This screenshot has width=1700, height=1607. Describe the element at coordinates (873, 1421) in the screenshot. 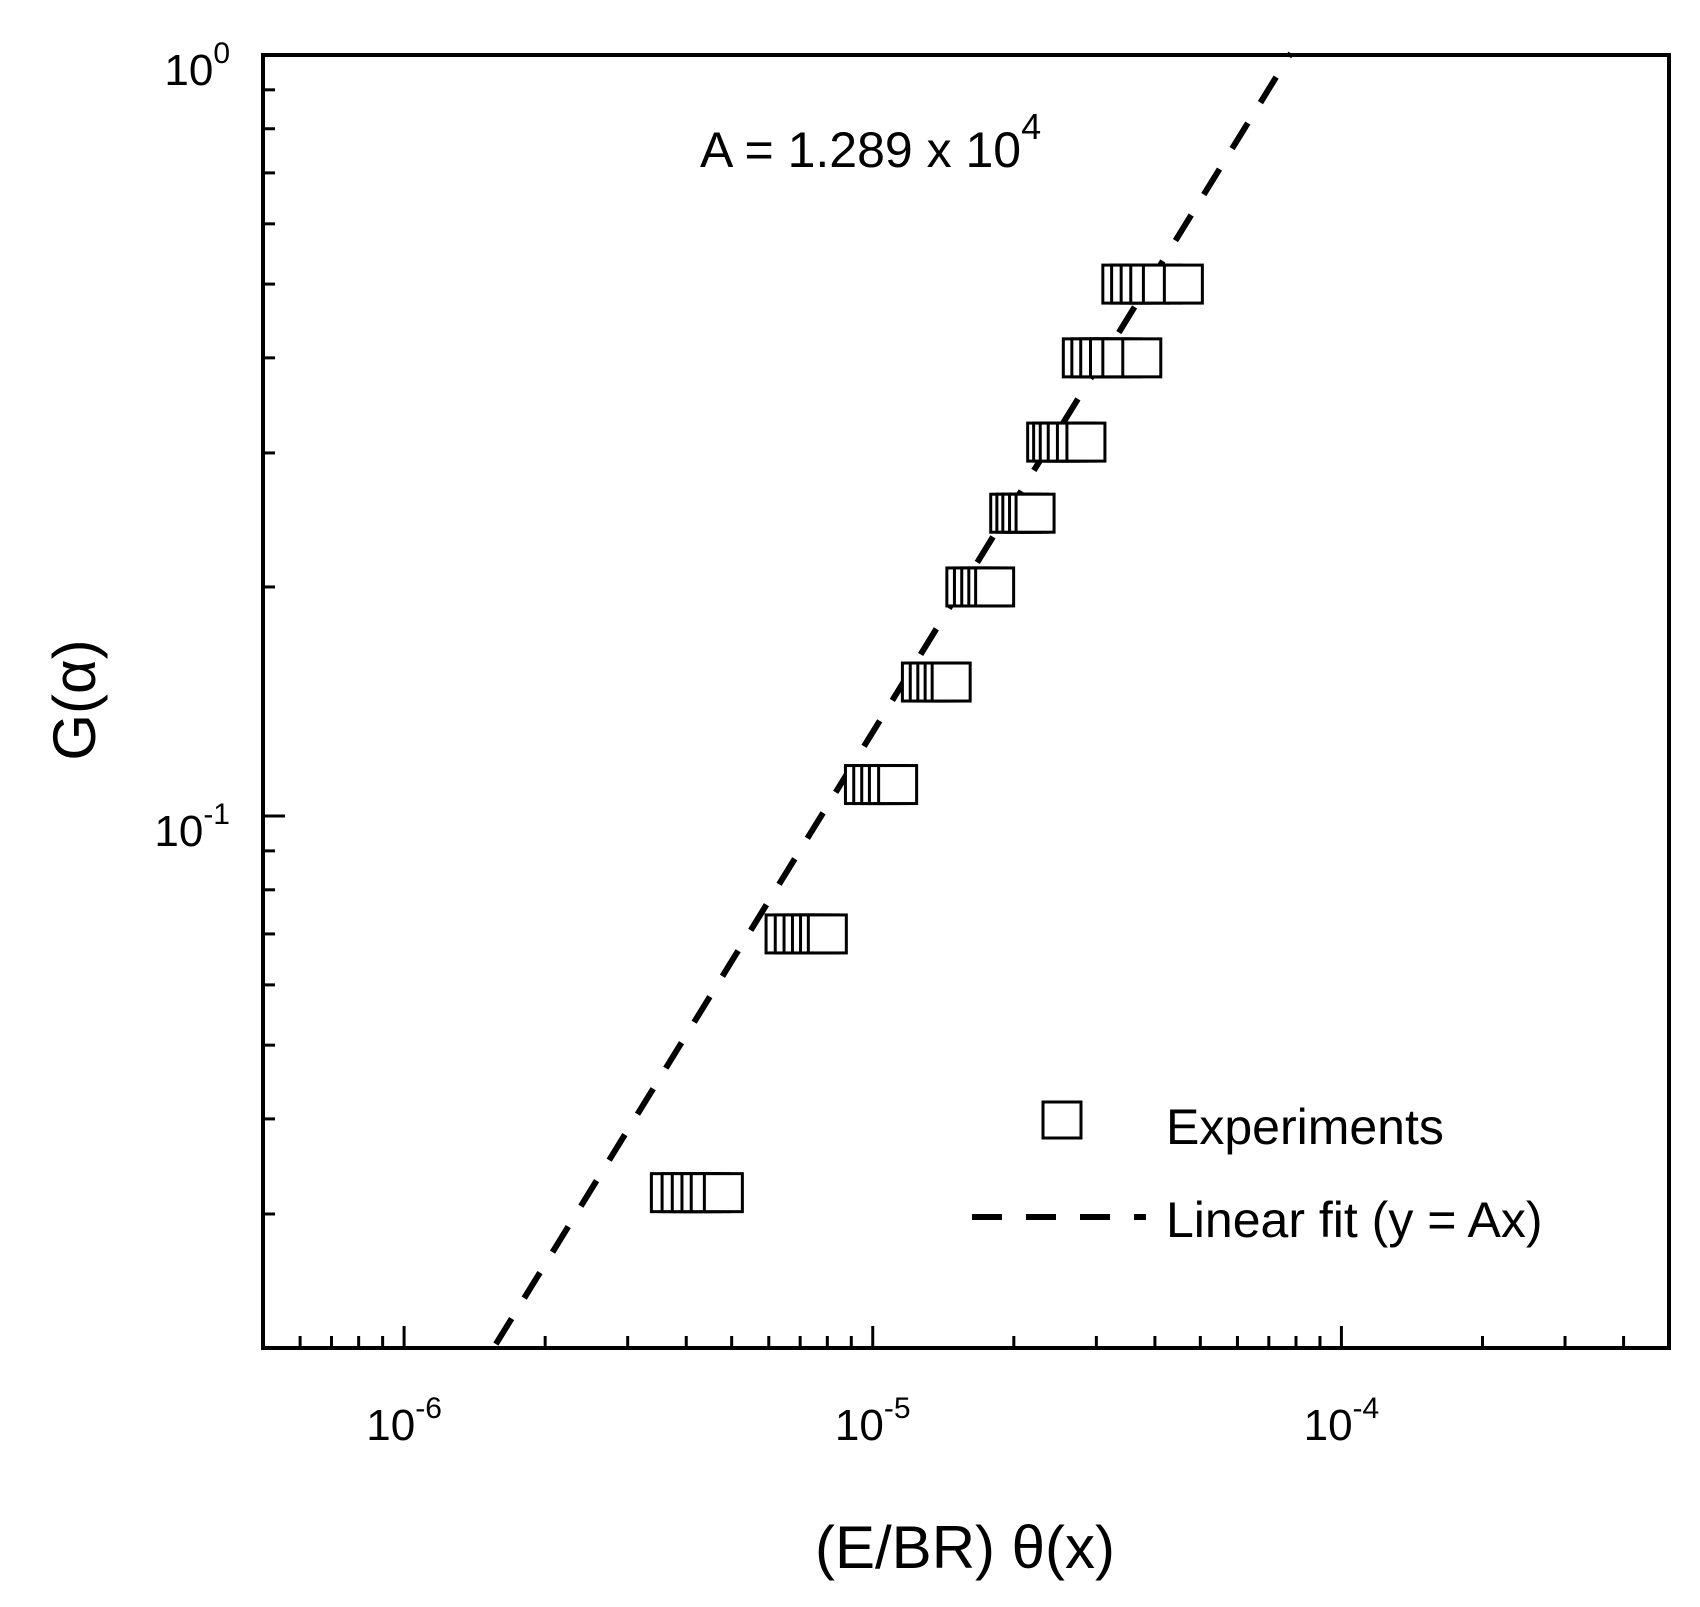

I see `x-tick-label: 10⁻⁵` at that location.